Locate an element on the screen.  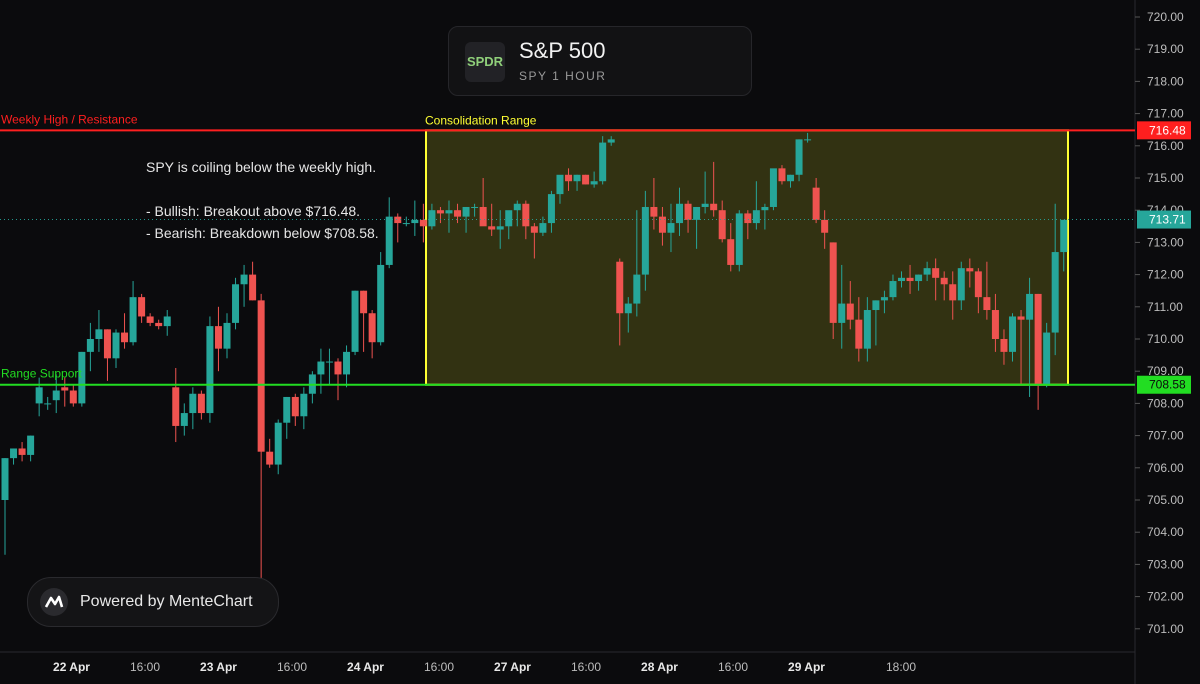
consolidation-range-label: Consolidation Range is located at coordinates (481, 120).